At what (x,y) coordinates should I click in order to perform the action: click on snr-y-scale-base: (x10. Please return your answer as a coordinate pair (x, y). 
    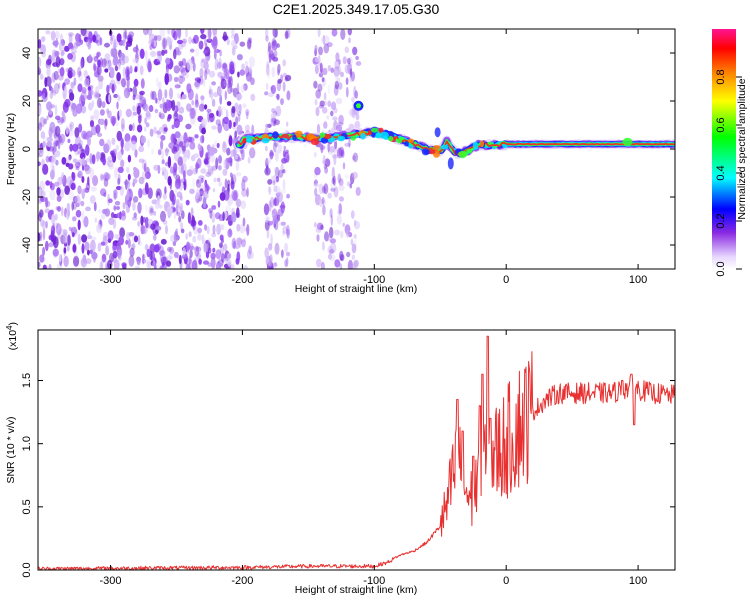
    Looking at the image, I should click on (13, 340).